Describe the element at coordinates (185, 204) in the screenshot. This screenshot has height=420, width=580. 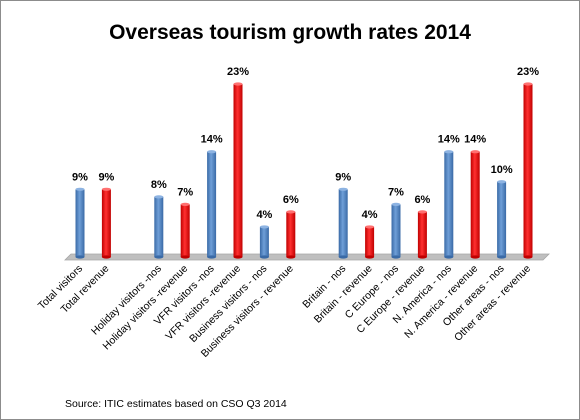
I see `bar-cap-holiday-visitors-revenue` at that location.